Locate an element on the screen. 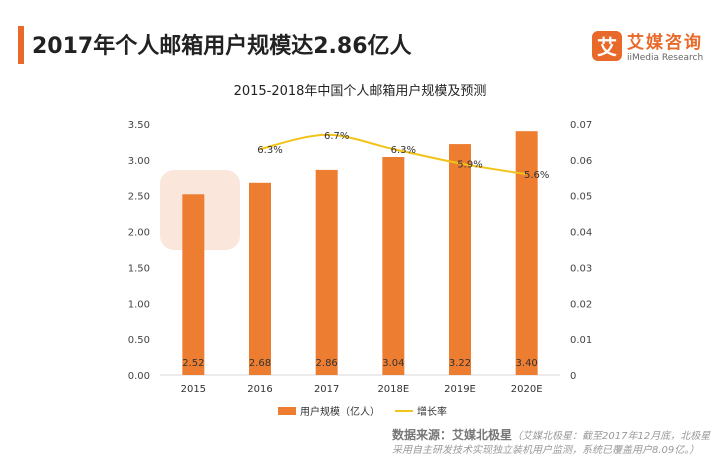 This screenshot has width=720, height=467. legend-bar-label: 用户规模（亿人） is located at coordinates (340, 411).